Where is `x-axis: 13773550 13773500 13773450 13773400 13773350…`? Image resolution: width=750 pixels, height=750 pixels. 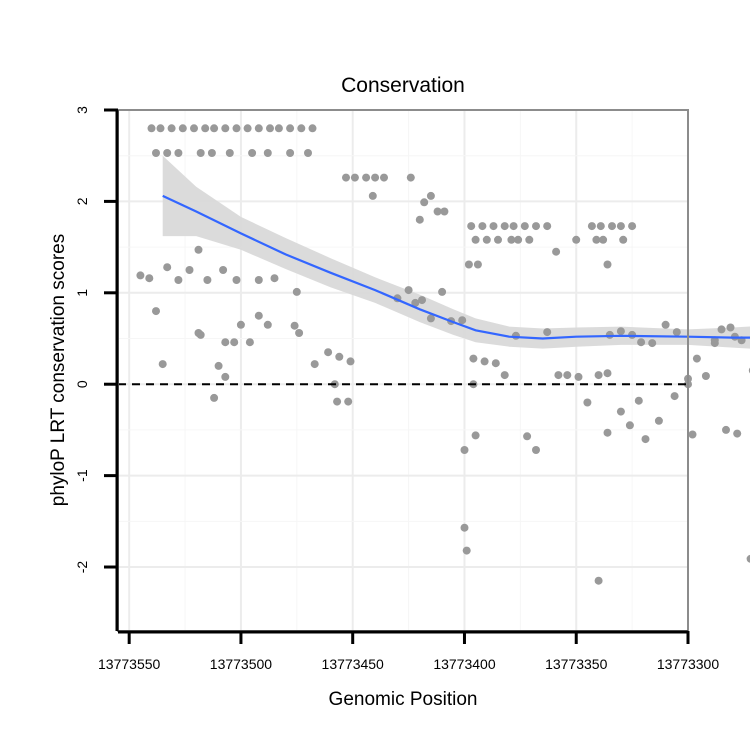
x-axis: 13773550 13773500 13773450 13773400 13773350… is located at coordinates (408, 651).